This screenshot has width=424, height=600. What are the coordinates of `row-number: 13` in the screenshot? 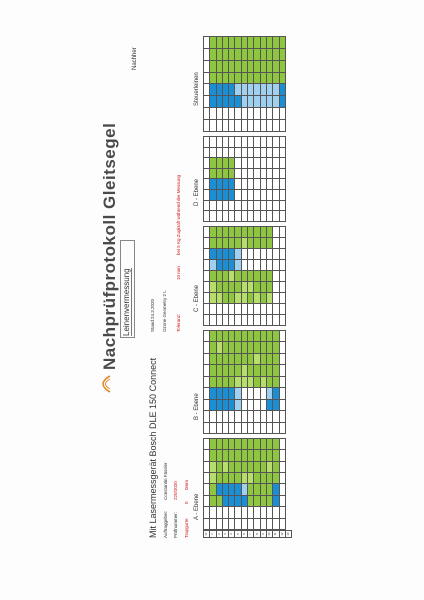 It's located at (288, 534).